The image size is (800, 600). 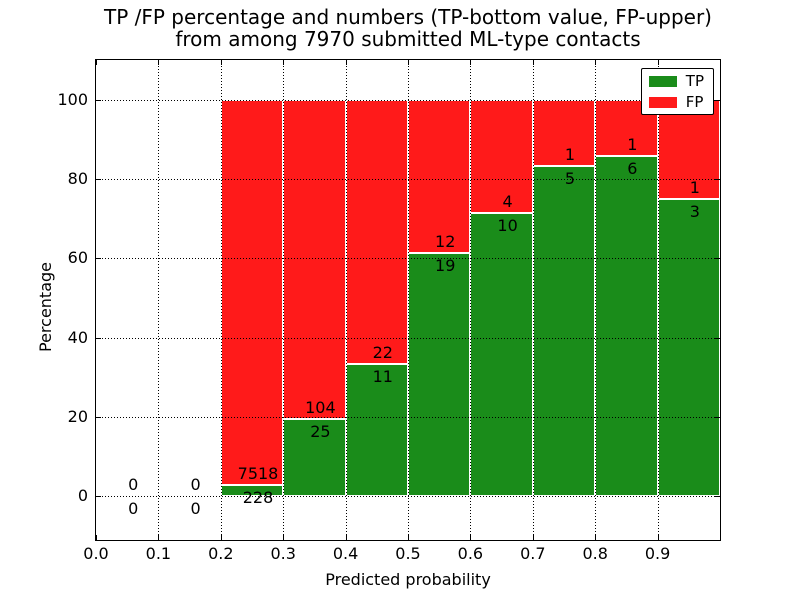 I want to click on x-tick-label: 0.2, so click(x=221, y=553).